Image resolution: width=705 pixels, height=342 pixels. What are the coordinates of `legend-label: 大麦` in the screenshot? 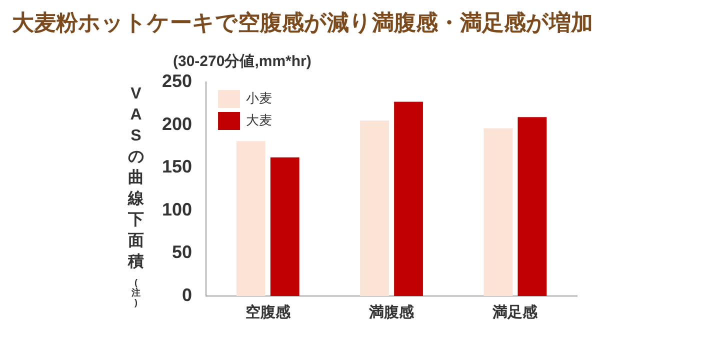 It's located at (259, 120).